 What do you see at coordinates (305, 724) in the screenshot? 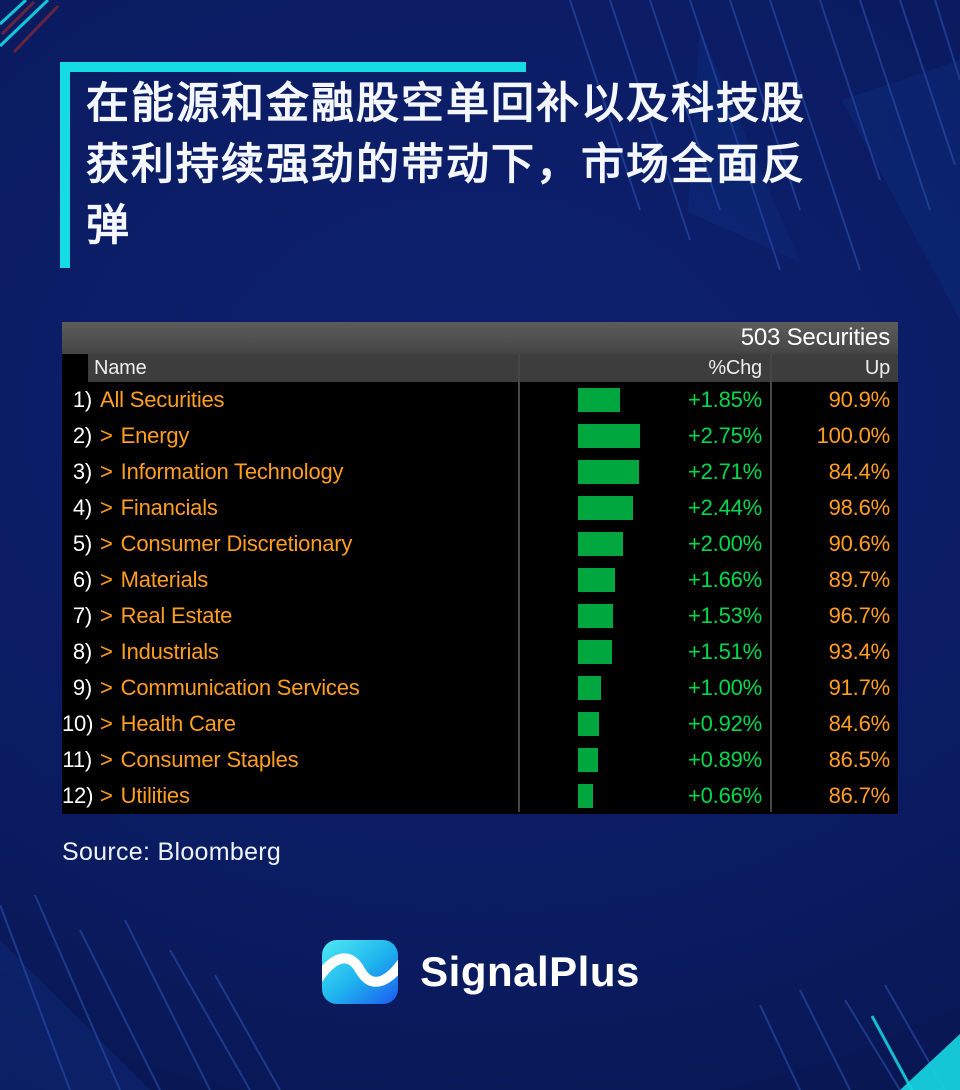
I see `row-name-cell: > Health Care` at bounding box center [305, 724].